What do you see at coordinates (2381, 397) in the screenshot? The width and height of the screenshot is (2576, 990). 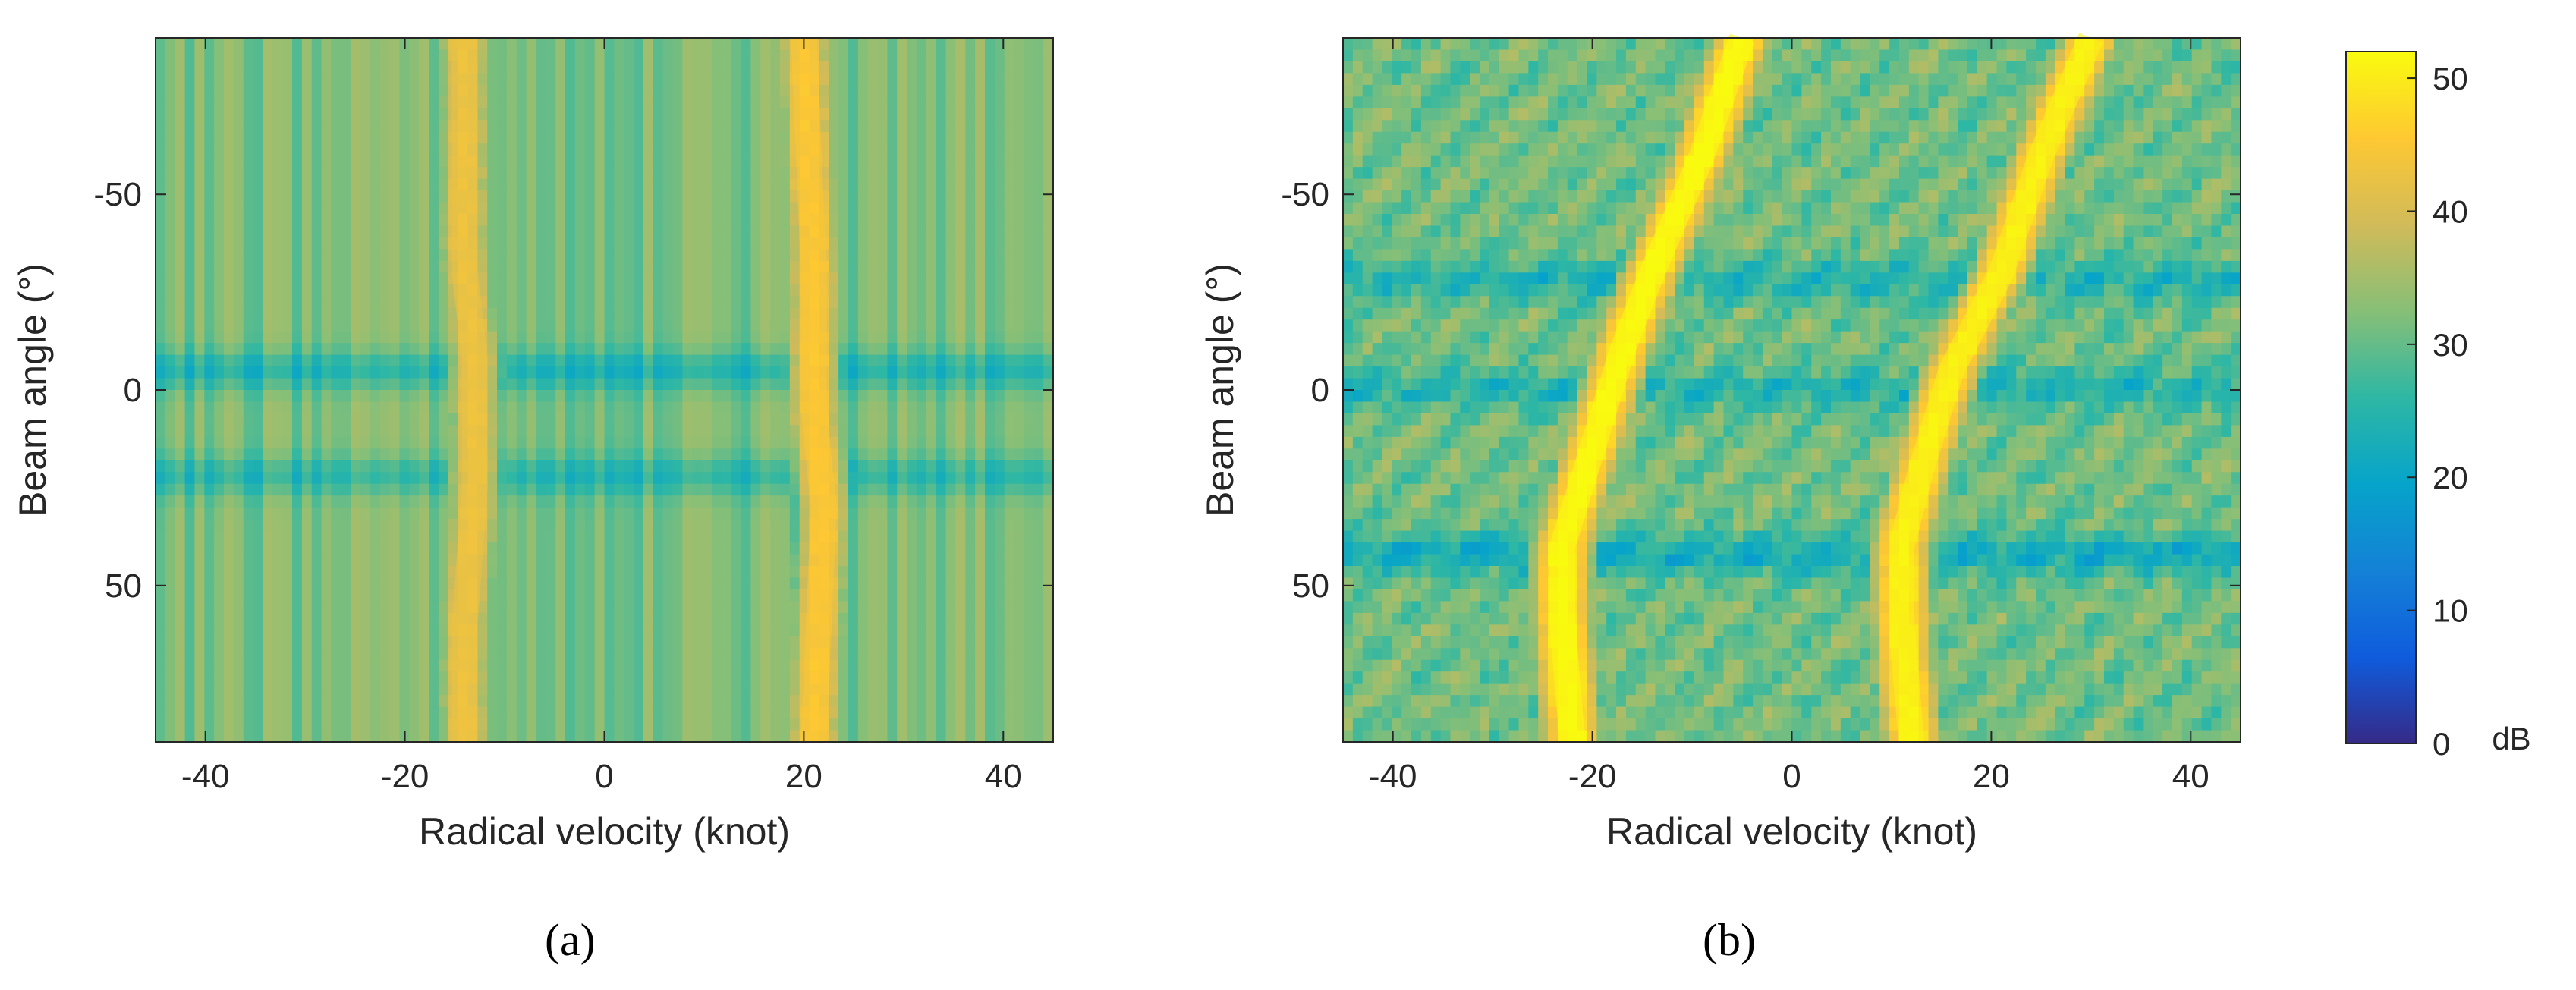 I see `colorbar-gradient` at bounding box center [2381, 397].